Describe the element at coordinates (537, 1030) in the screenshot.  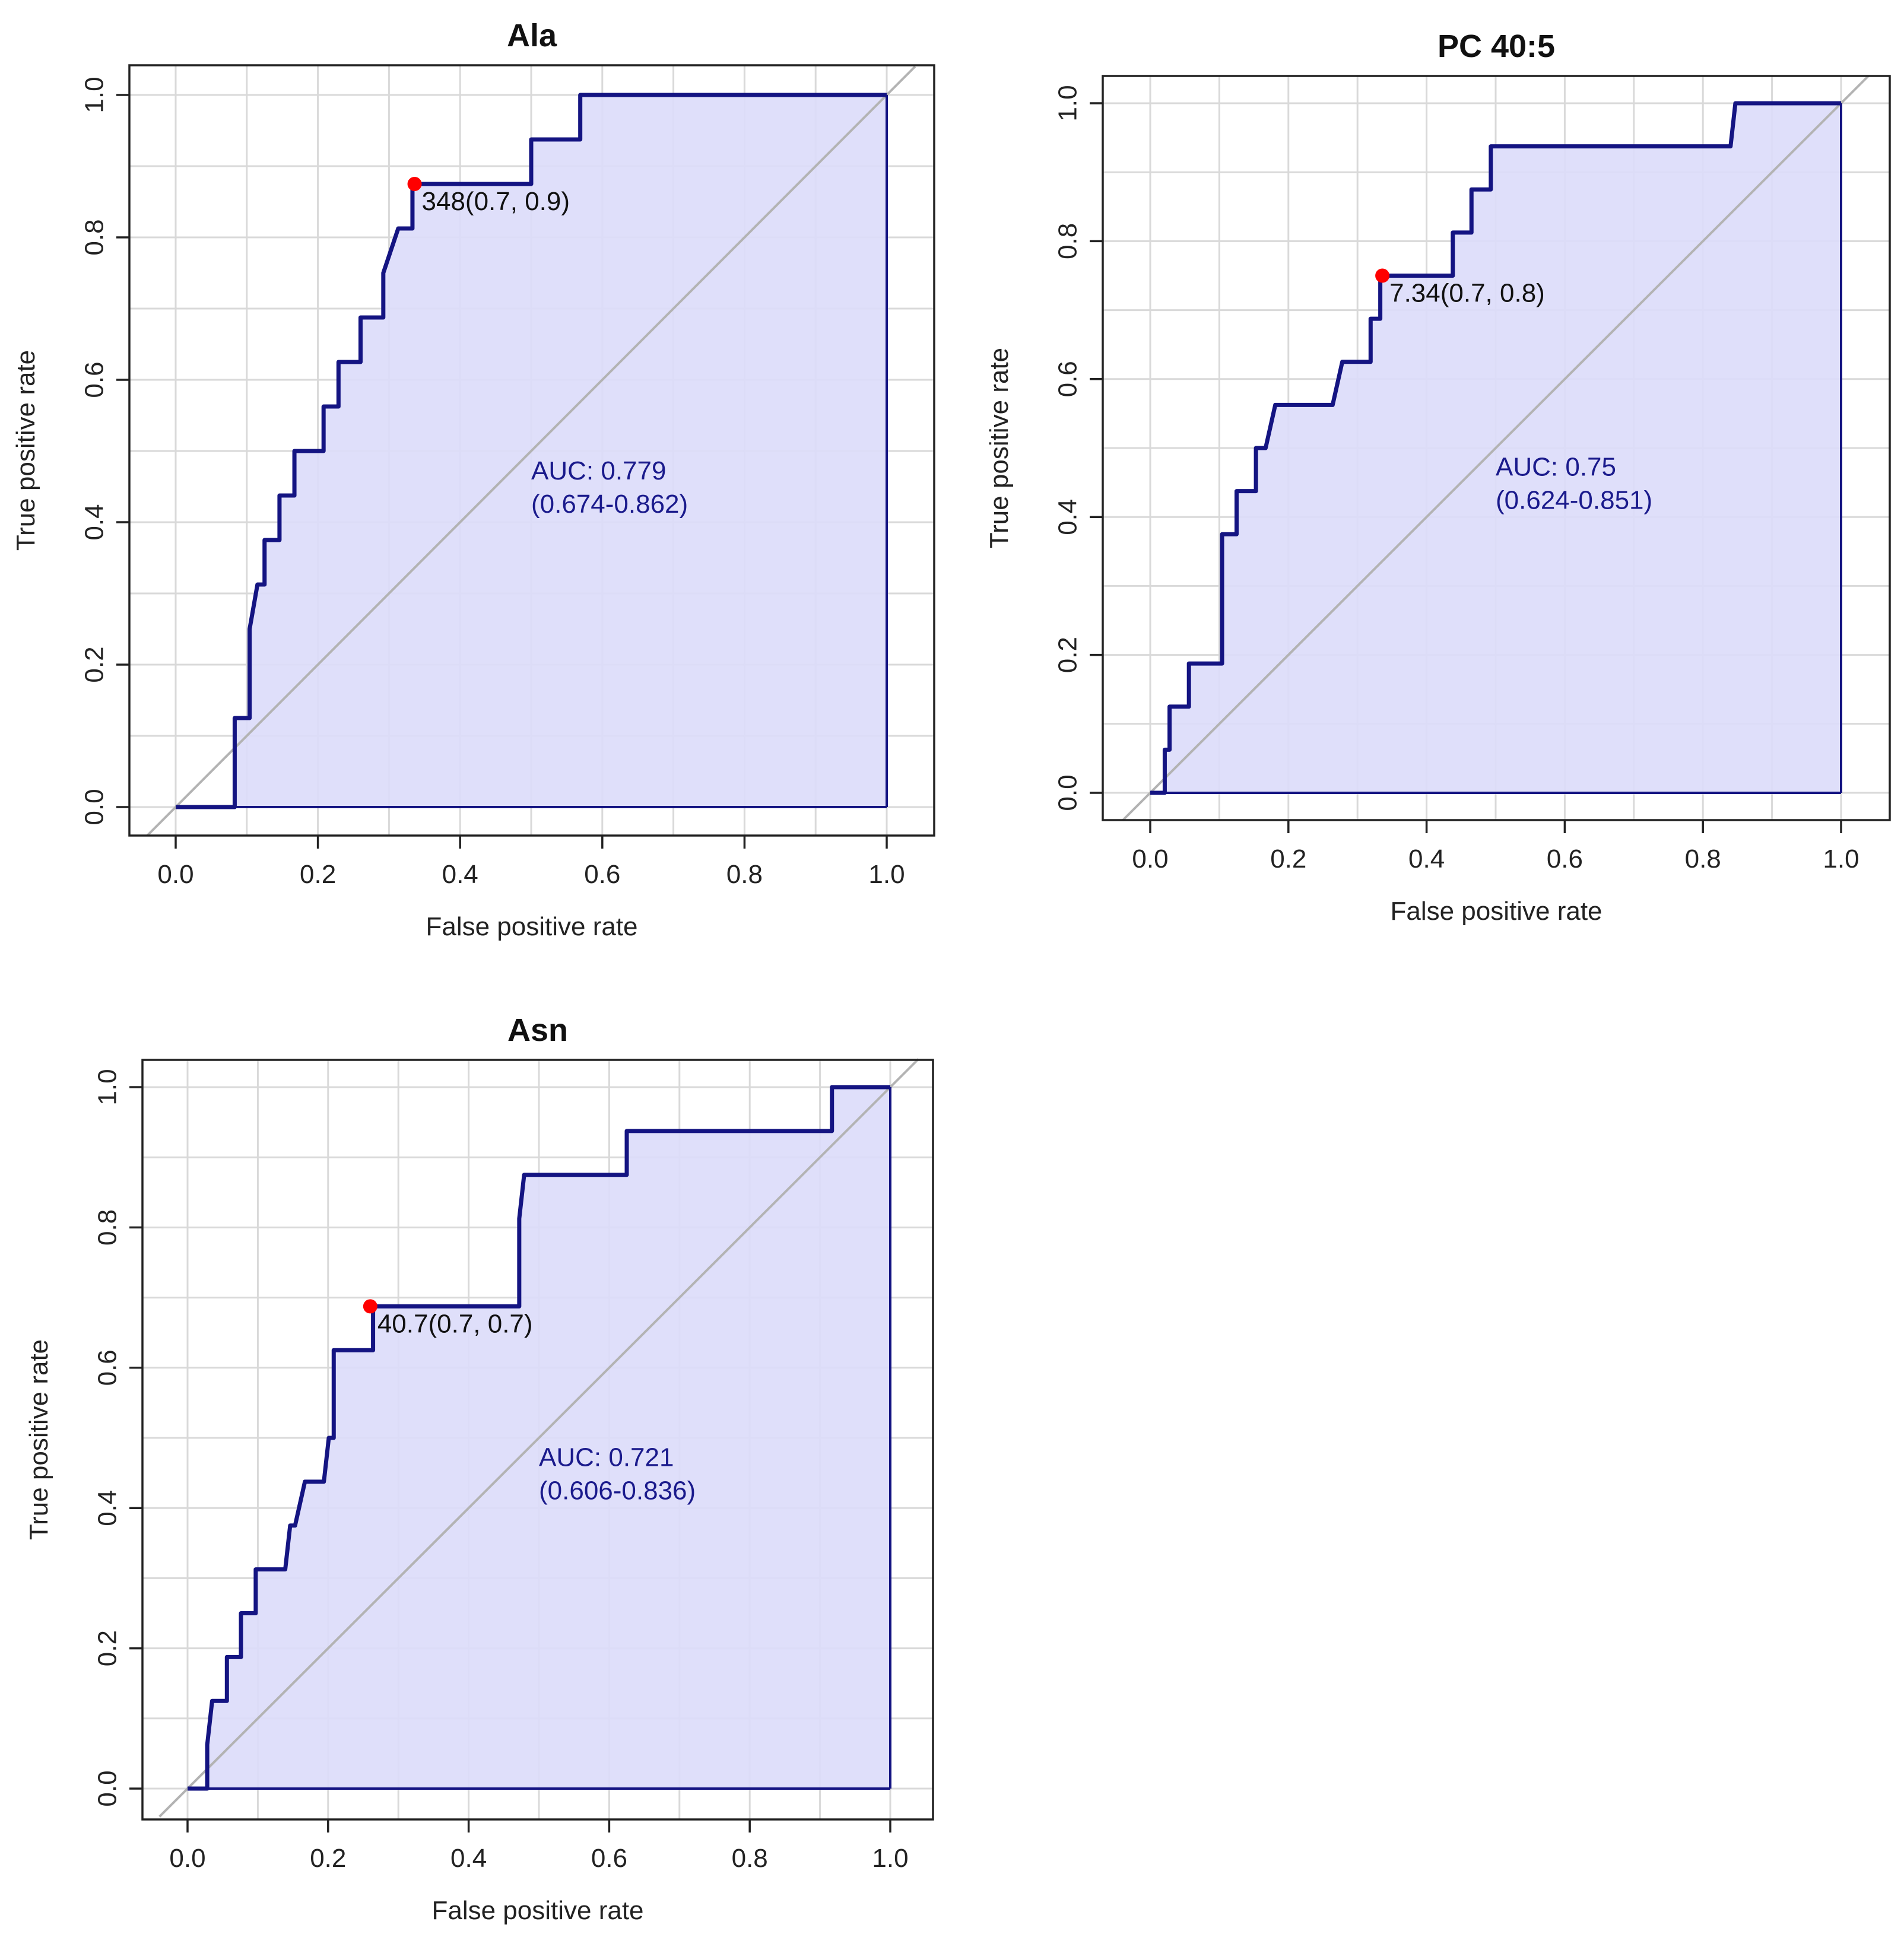
I see `chart-title: Asn` at that location.